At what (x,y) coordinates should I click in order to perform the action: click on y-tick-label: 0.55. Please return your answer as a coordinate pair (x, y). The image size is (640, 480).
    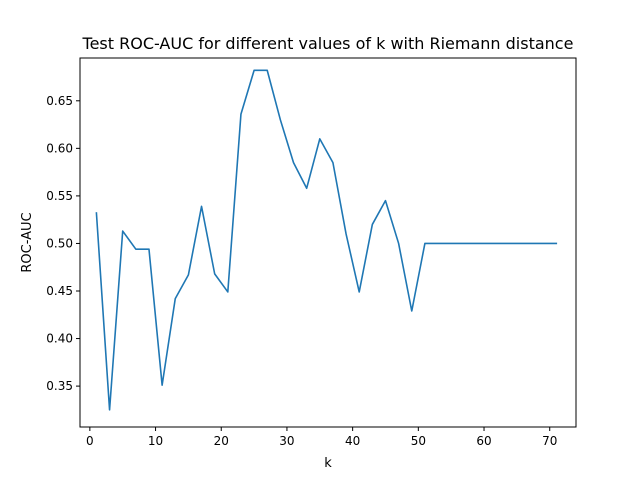
    Looking at the image, I should click on (59, 196).